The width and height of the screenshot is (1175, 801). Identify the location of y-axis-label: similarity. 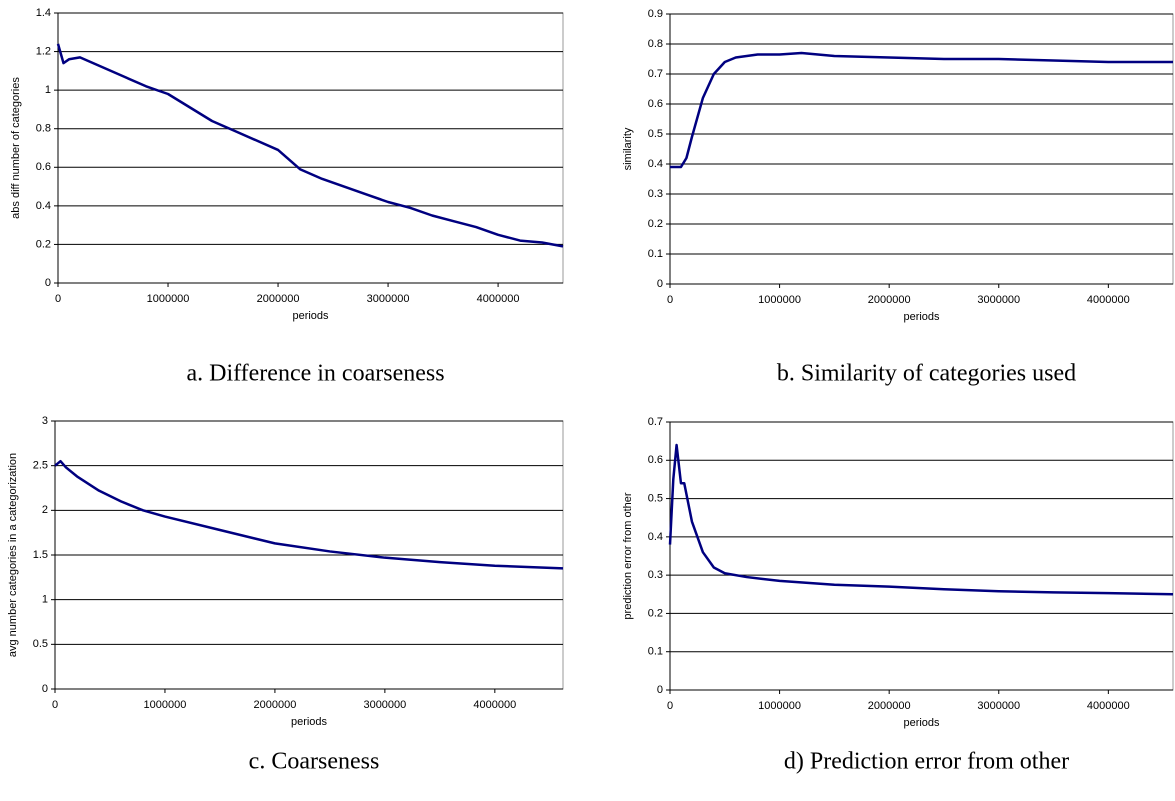
(628, 148).